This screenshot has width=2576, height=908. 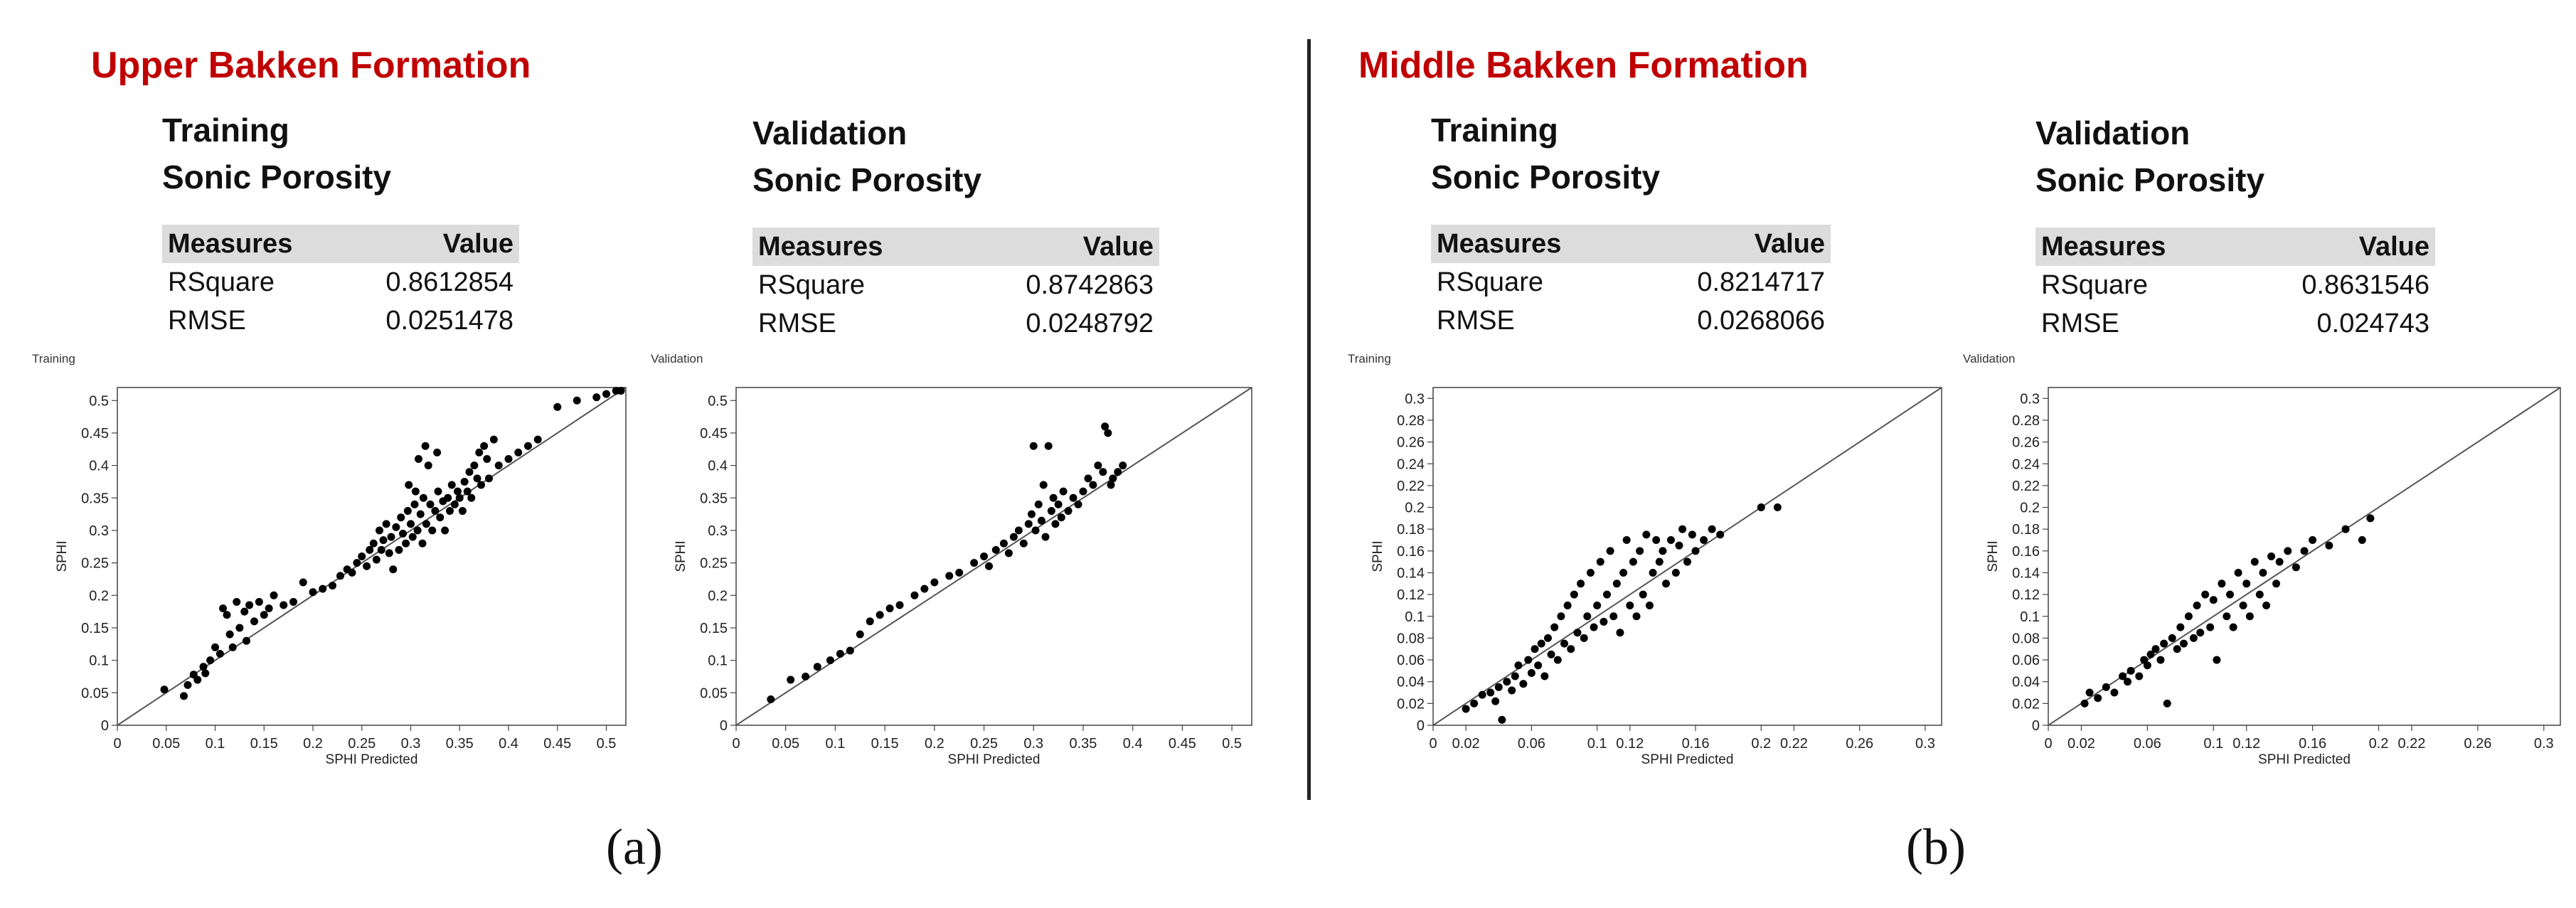 What do you see at coordinates (1597, 744) in the screenshot?
I see `x-tick-label: 0.1` at bounding box center [1597, 744].